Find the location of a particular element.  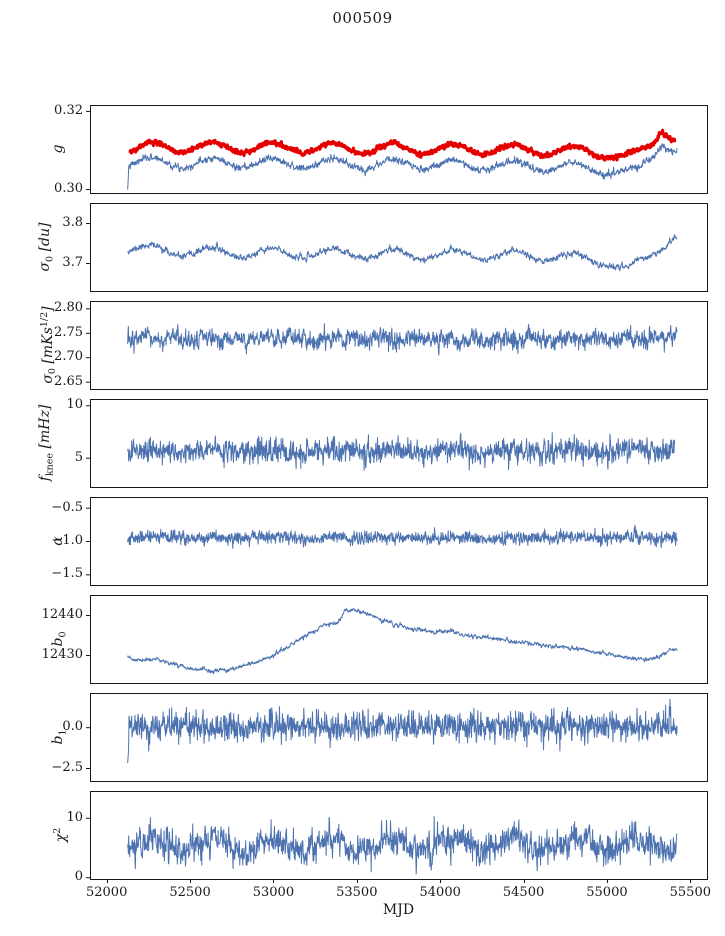

y-tick-label: 0.0 is located at coordinates (72, 727).